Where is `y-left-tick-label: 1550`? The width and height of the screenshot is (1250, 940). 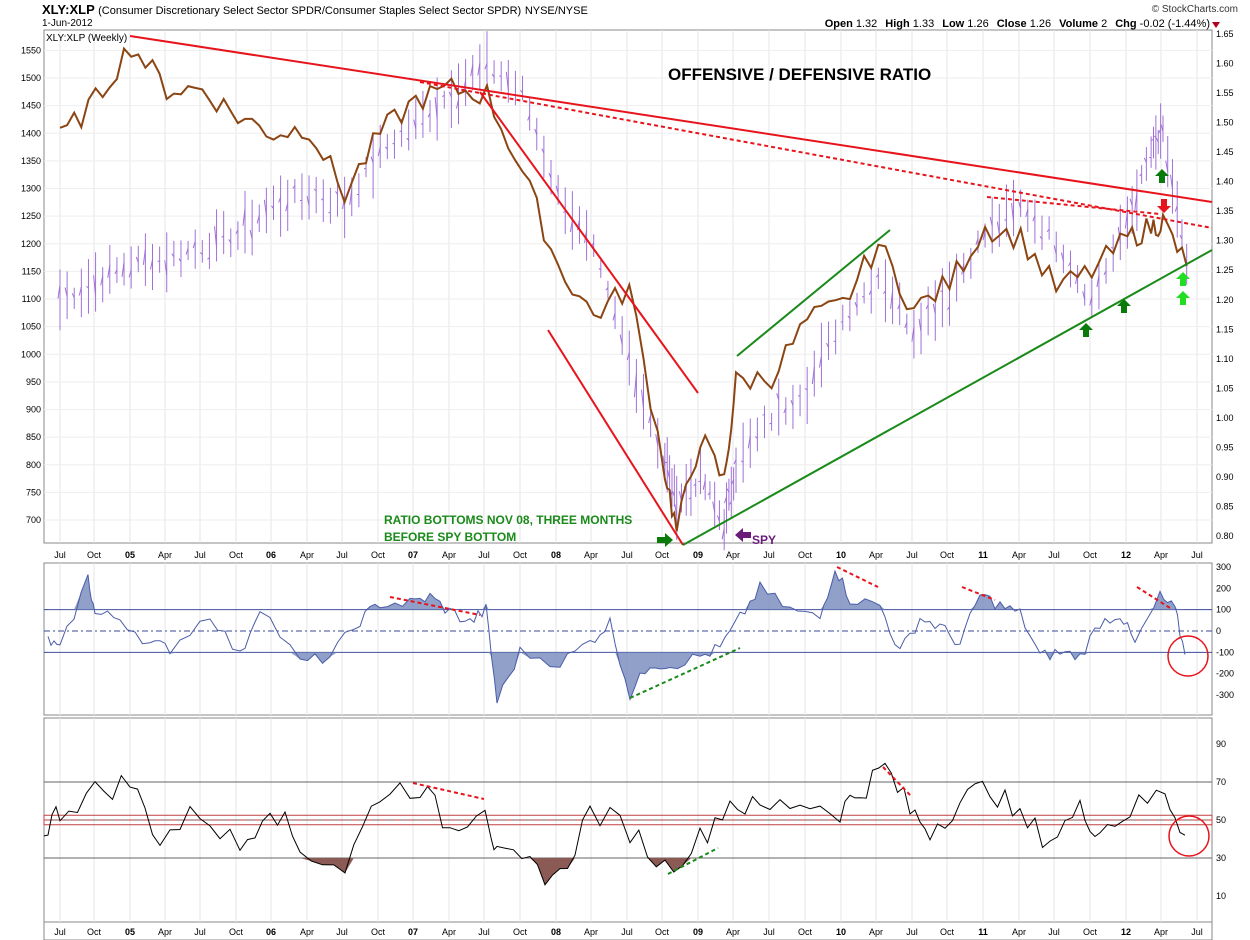 y-left-tick-label: 1550 is located at coordinates (31, 50).